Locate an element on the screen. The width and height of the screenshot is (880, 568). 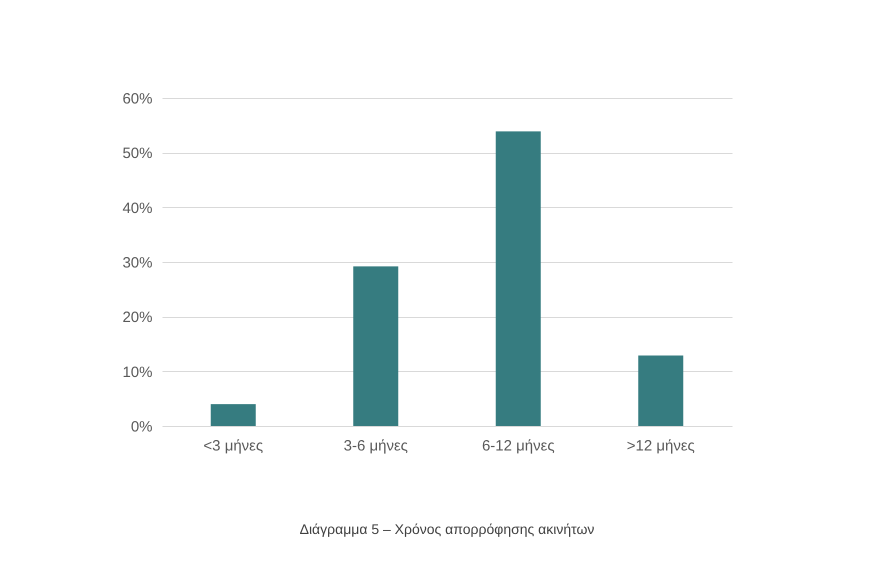
x-tick-label: 6-12 μήνες is located at coordinates (518, 446).